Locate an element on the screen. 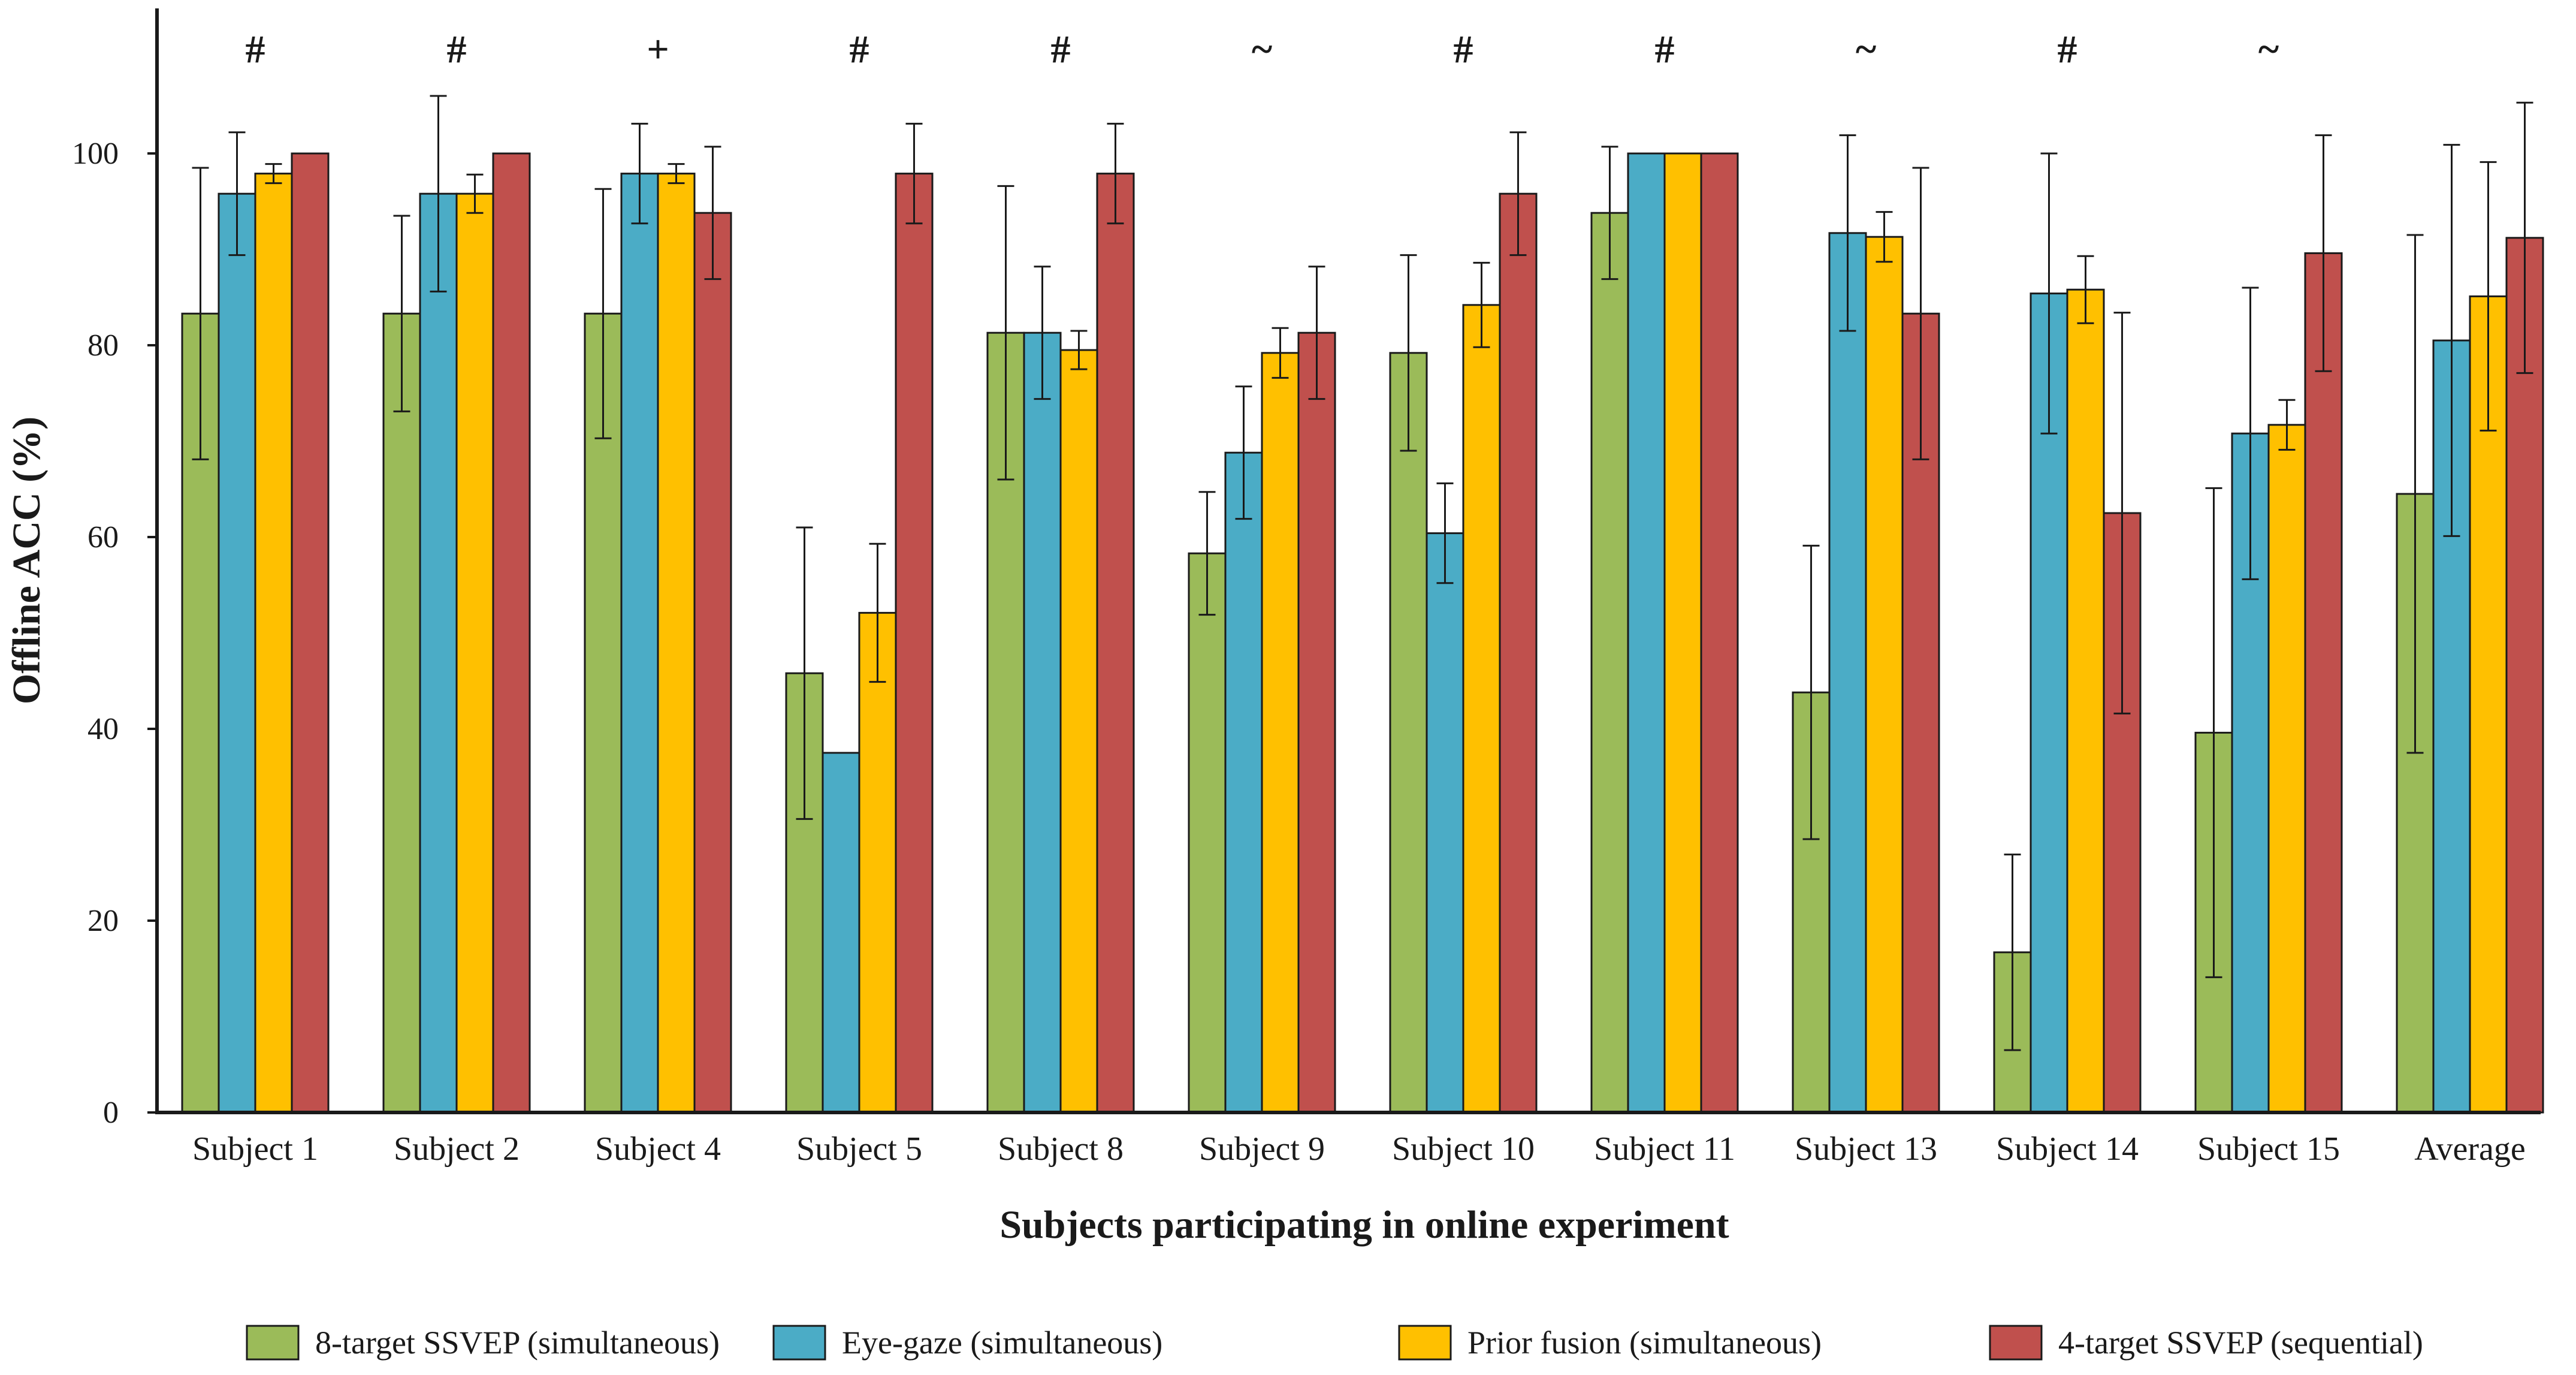  y-tick-label: 60 is located at coordinates (103, 537).